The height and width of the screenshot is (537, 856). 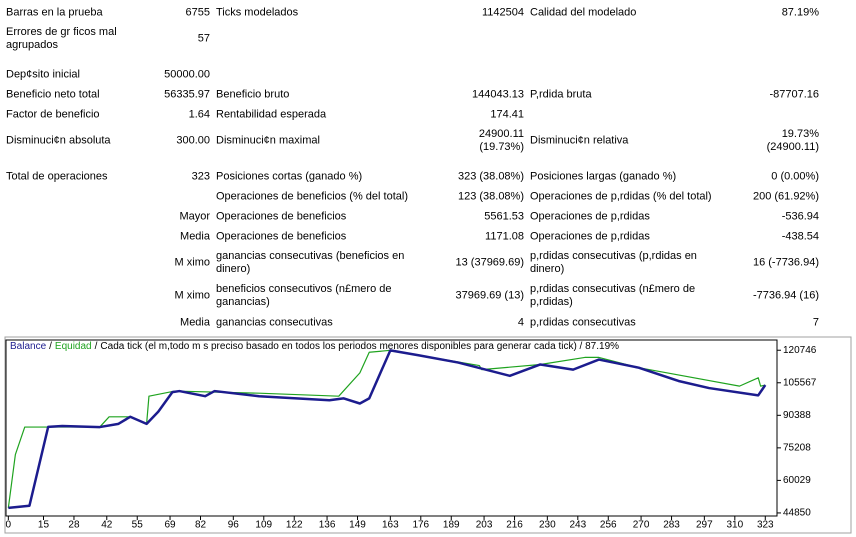 What do you see at coordinates (327, 525) in the screenshot?
I see `x-tick-label: 136` at bounding box center [327, 525].